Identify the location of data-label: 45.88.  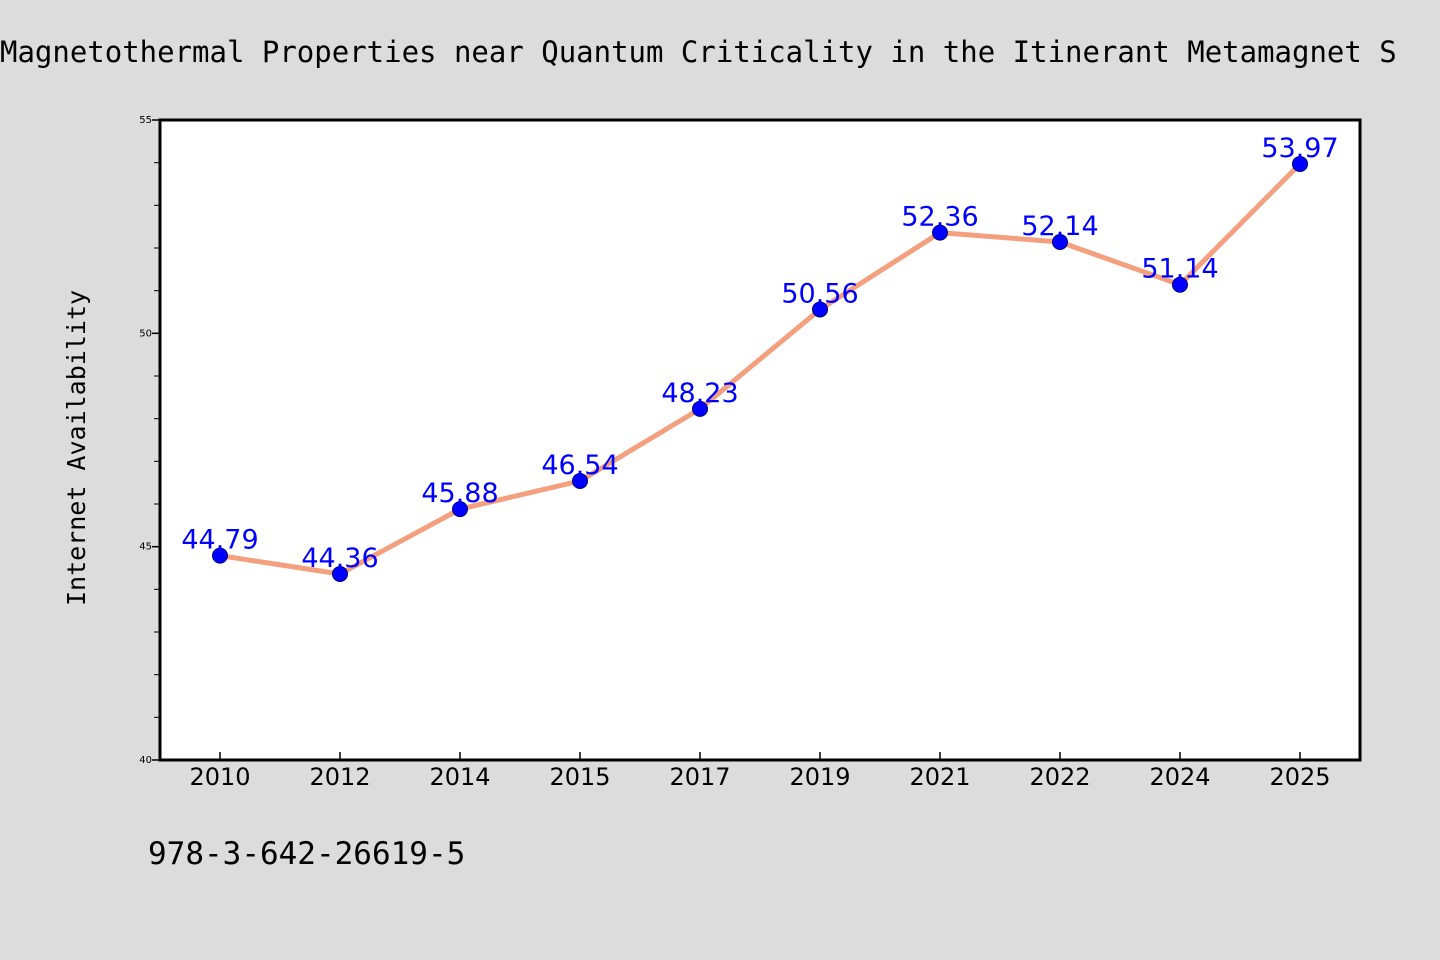
(459, 493).